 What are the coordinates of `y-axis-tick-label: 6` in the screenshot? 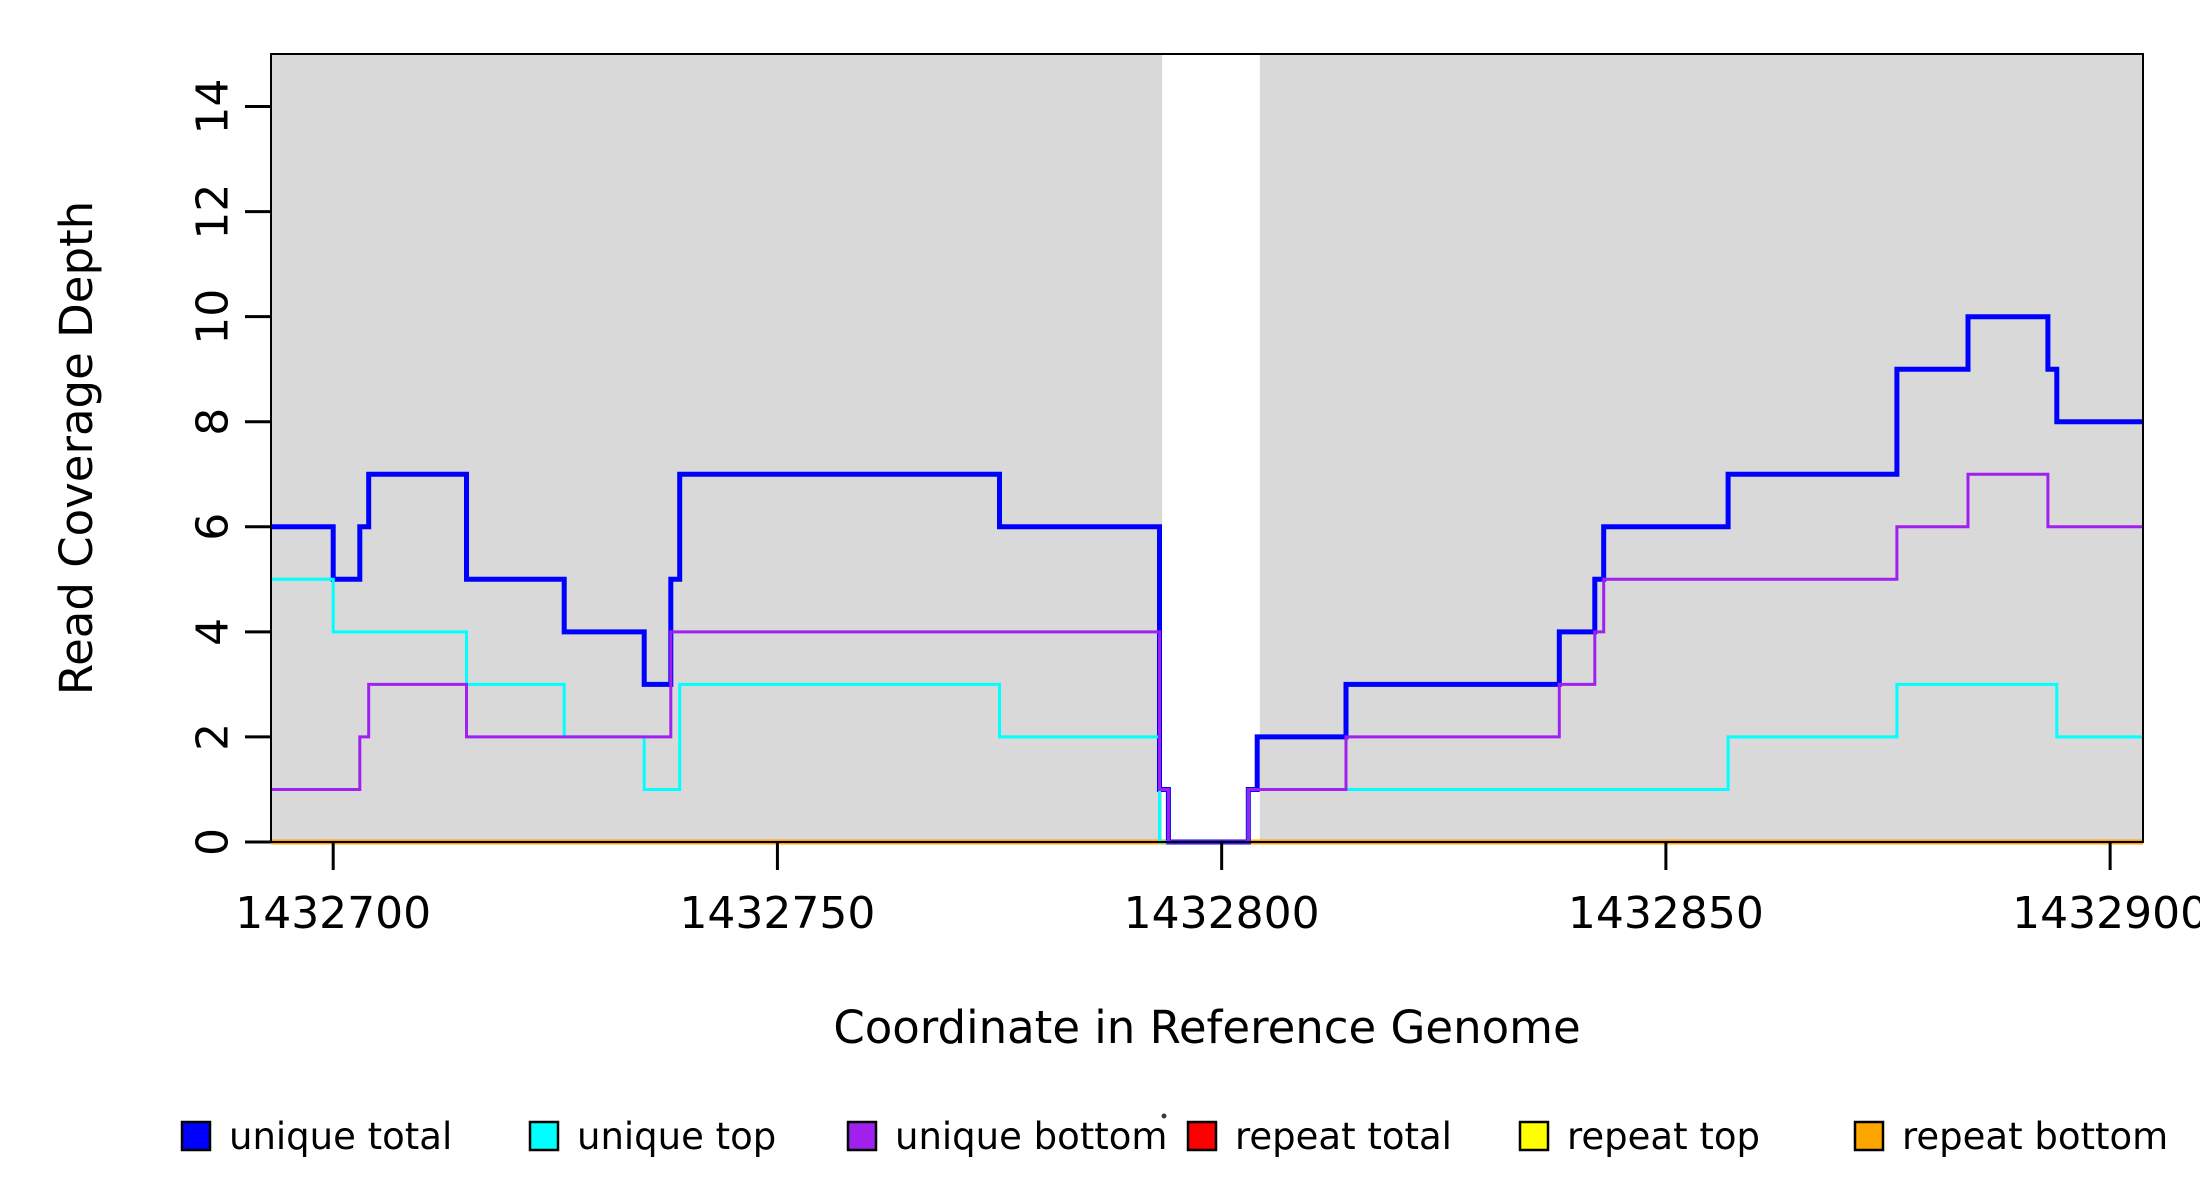 It's located at (212, 527).